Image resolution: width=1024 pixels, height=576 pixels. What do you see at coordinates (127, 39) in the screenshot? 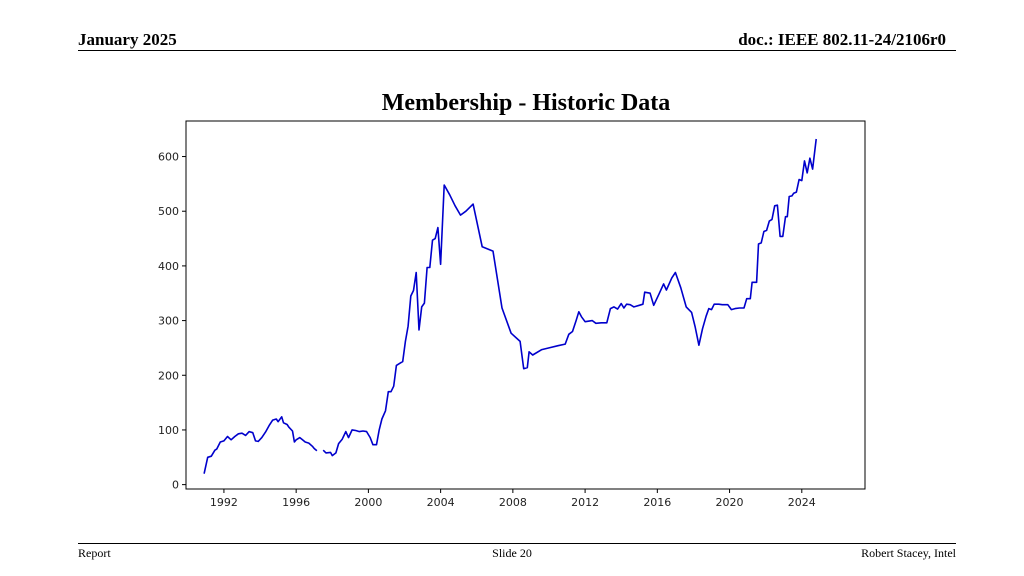
I see `header-date: January 2025` at bounding box center [127, 39].